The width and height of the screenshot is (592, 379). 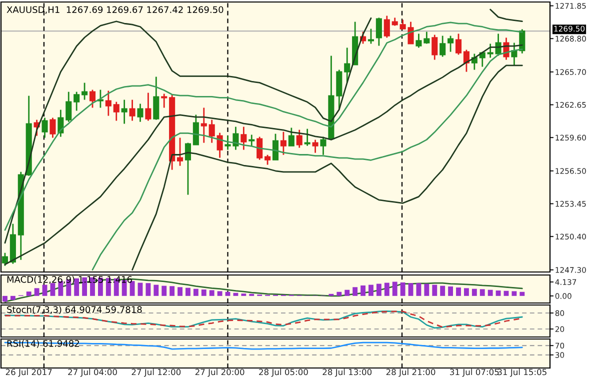 What do you see at coordinates (29, 372) in the screenshot?
I see `x-tick-label: 26 Jul 2017` at bounding box center [29, 372].